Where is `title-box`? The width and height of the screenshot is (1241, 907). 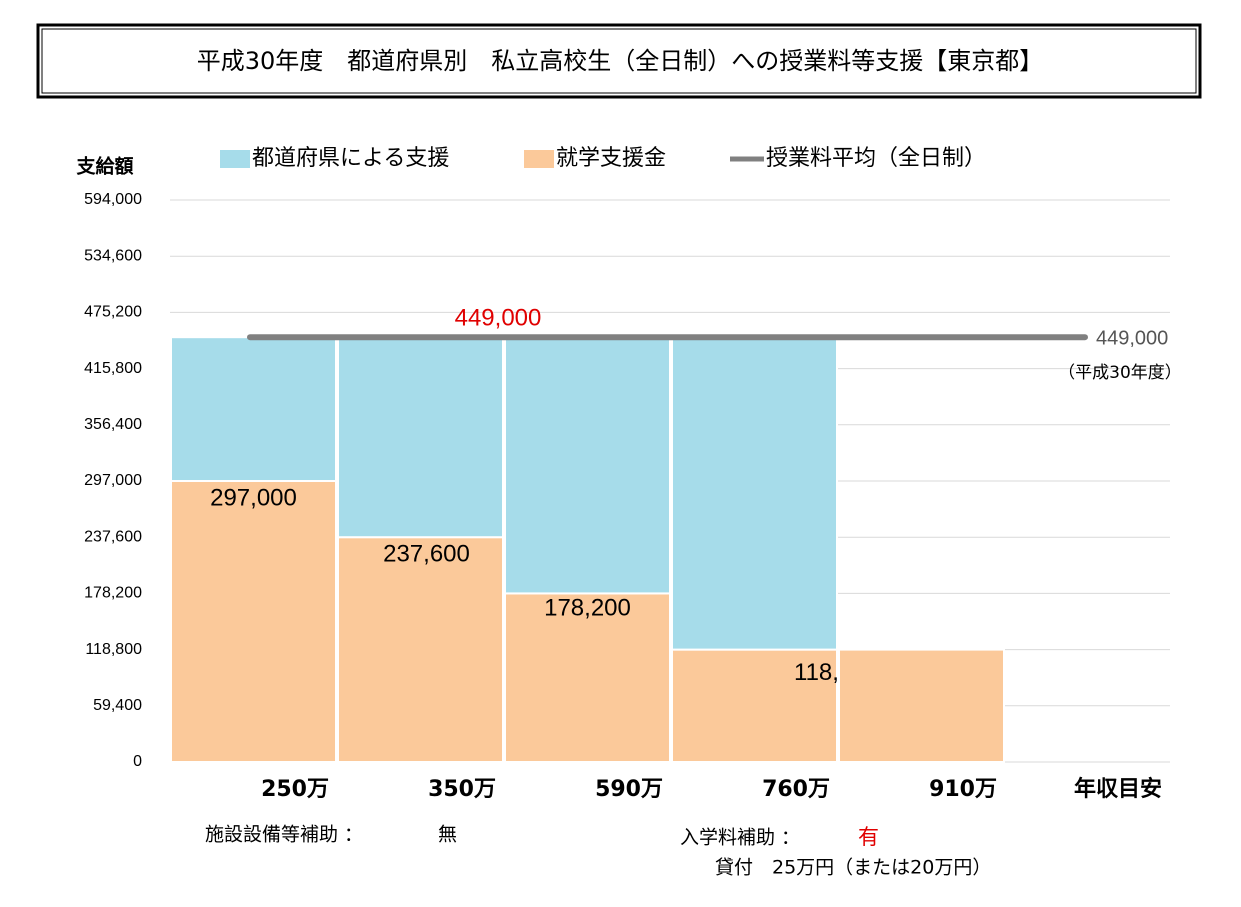 title-box is located at coordinates (619, 61).